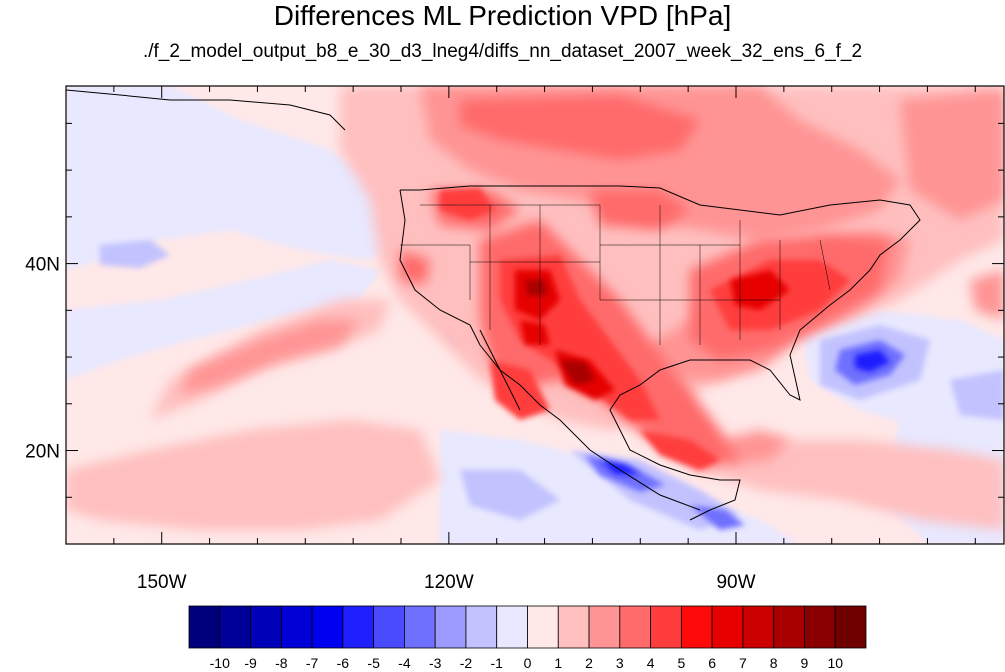 Image resolution: width=1005 pixels, height=672 pixels. What do you see at coordinates (250, 663) in the screenshot?
I see `colorbar-label: -9` at bounding box center [250, 663].